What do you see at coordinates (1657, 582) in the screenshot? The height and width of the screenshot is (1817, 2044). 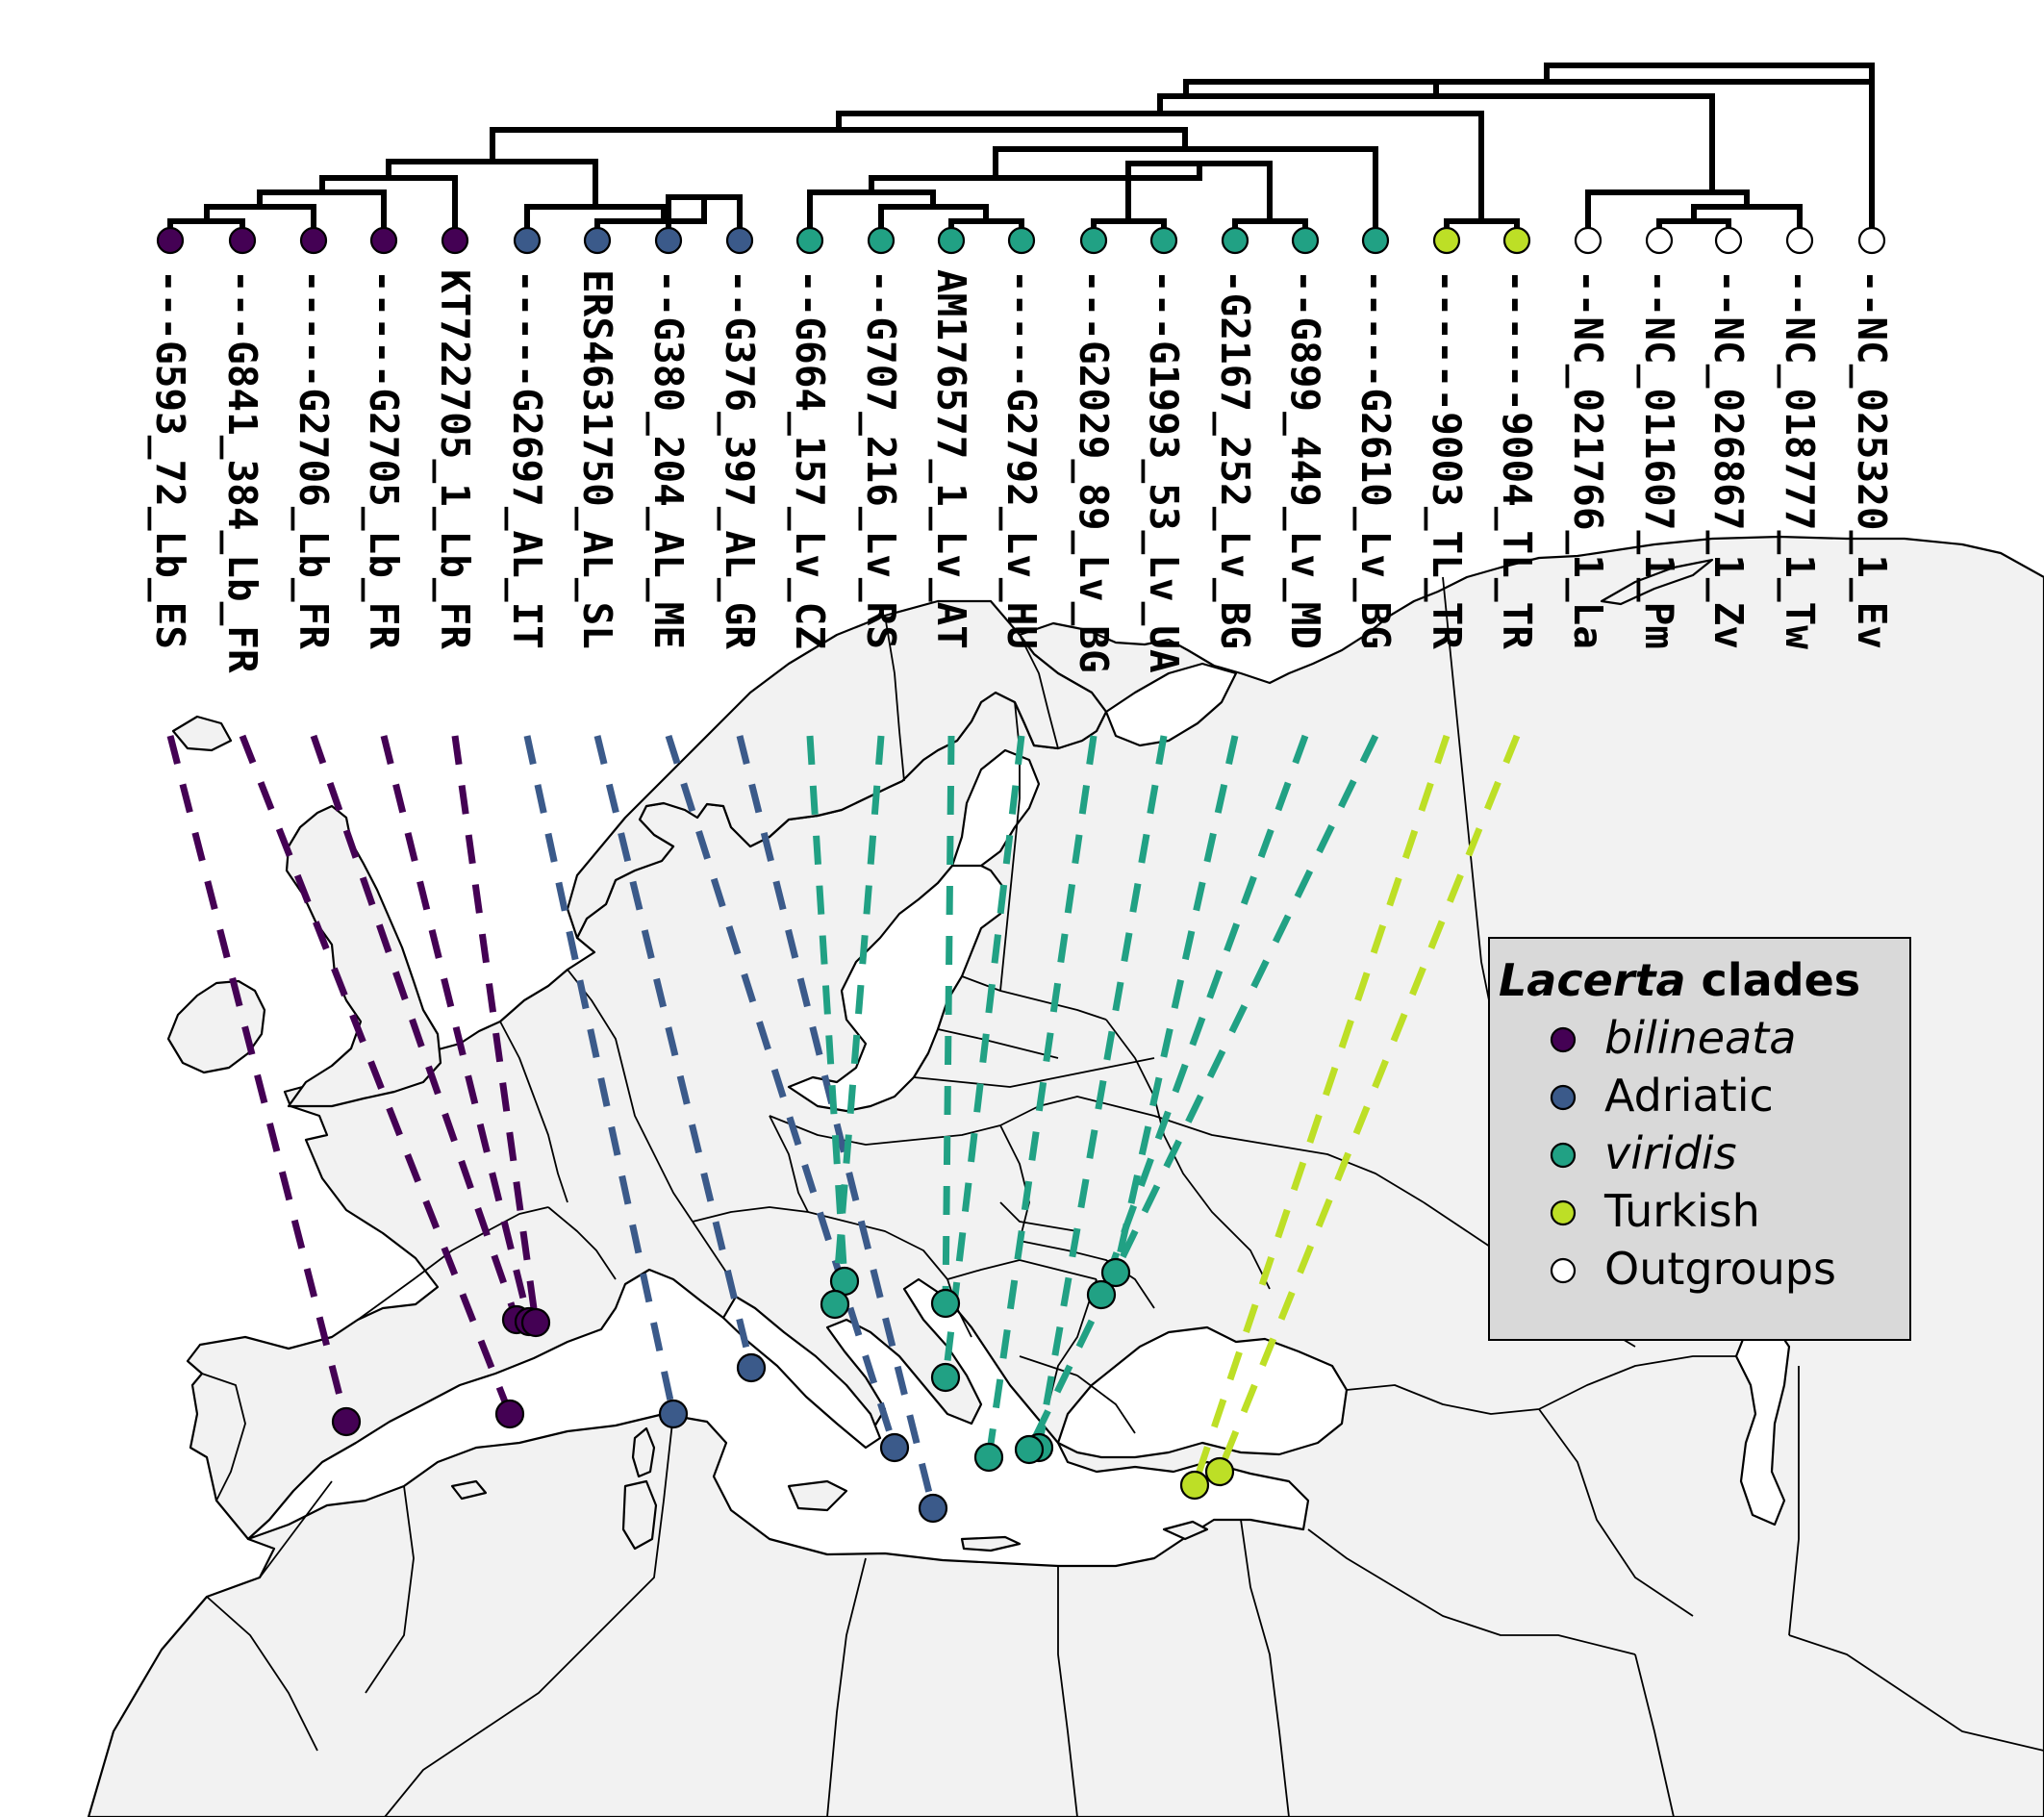 I see `novaya-zemlya` at bounding box center [1657, 582].